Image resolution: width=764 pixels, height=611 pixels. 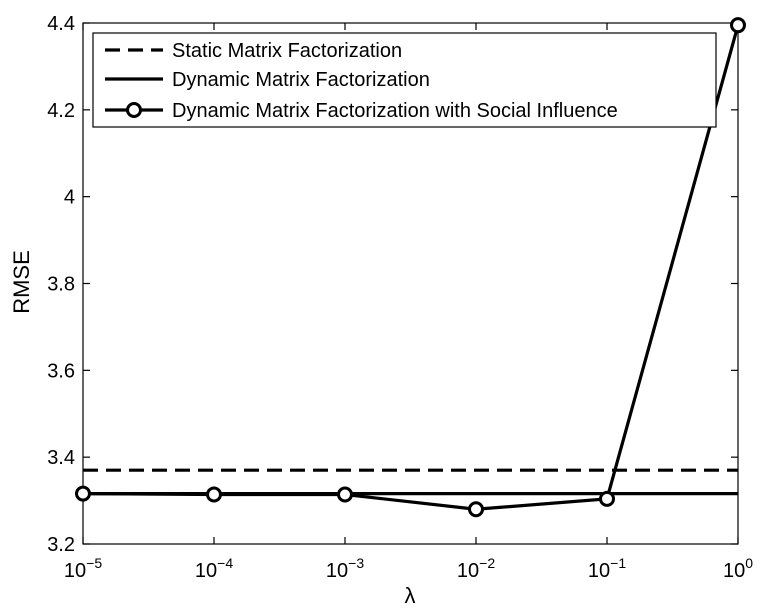 I want to click on y-axis-label: RMSE, so click(x=21, y=282).